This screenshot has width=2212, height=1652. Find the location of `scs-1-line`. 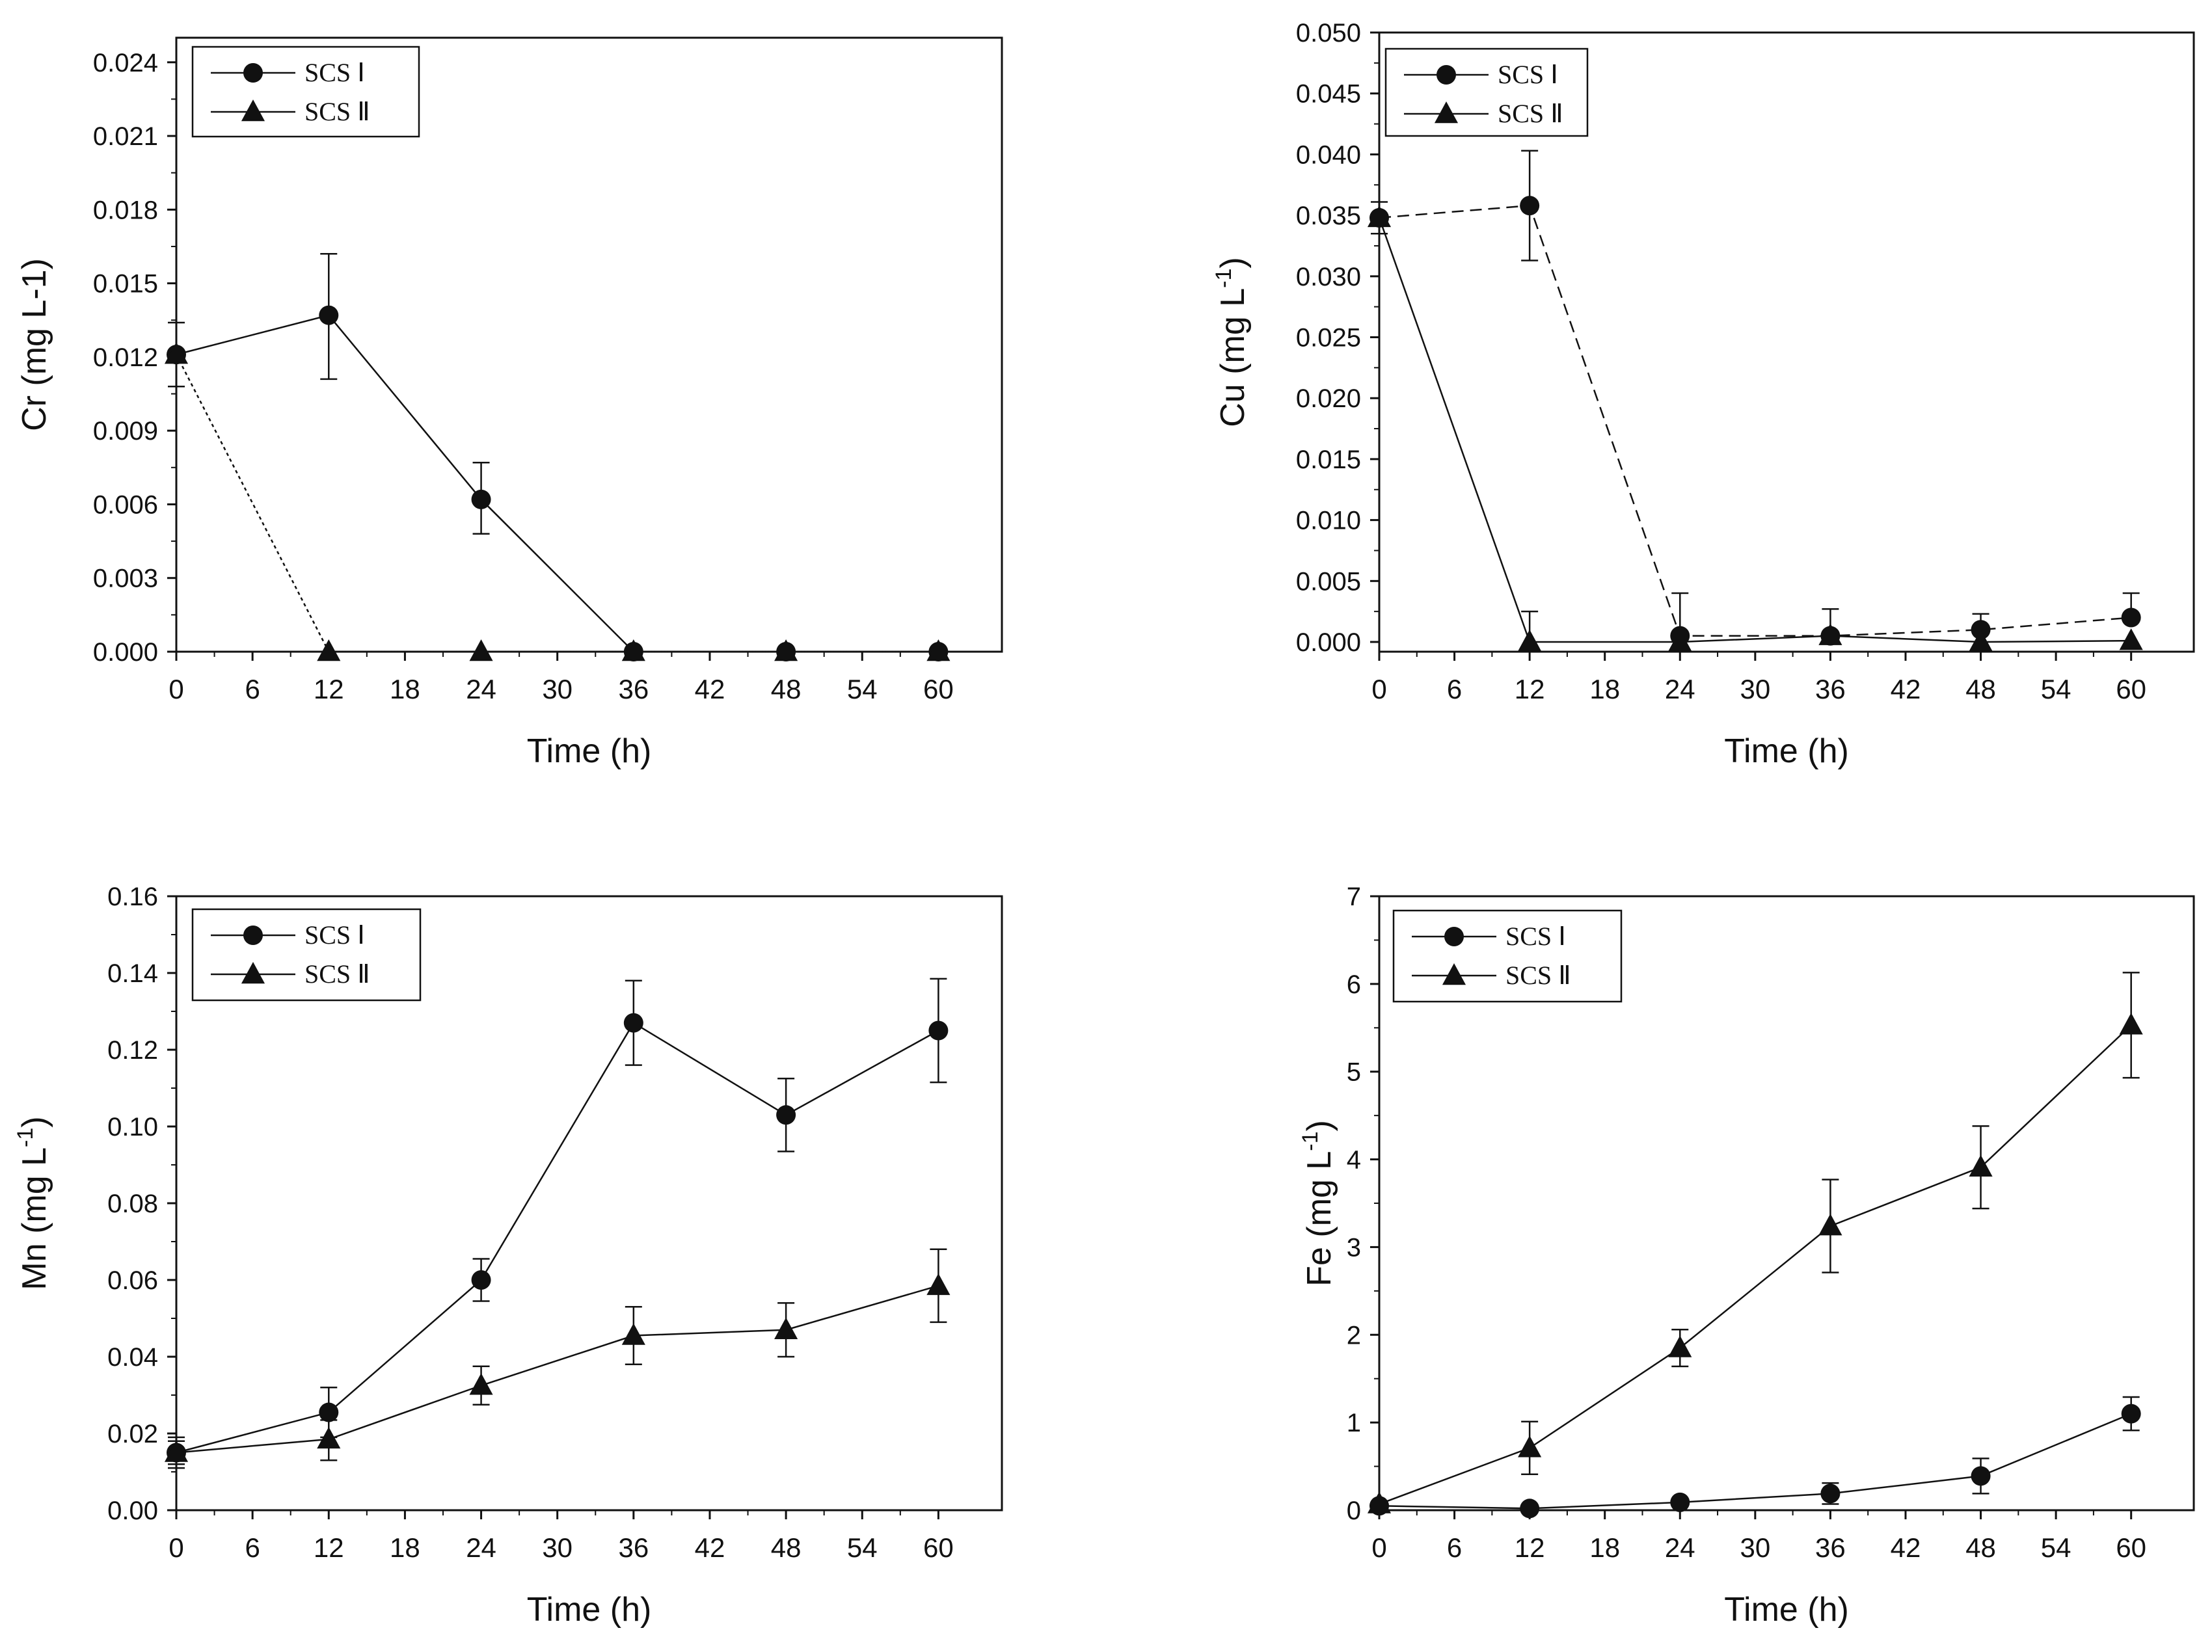

scs-1-line is located at coordinates (558, 1237).